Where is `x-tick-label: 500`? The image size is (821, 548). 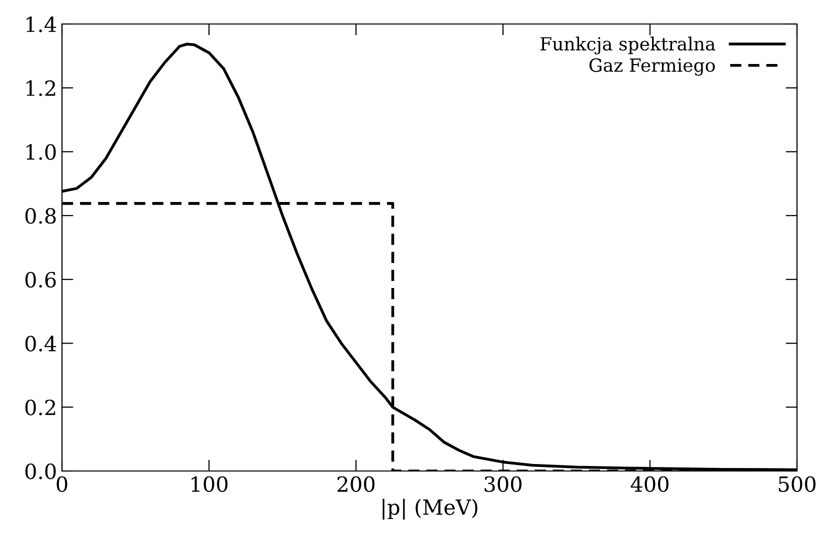 x-tick-label: 500 is located at coordinates (797, 484).